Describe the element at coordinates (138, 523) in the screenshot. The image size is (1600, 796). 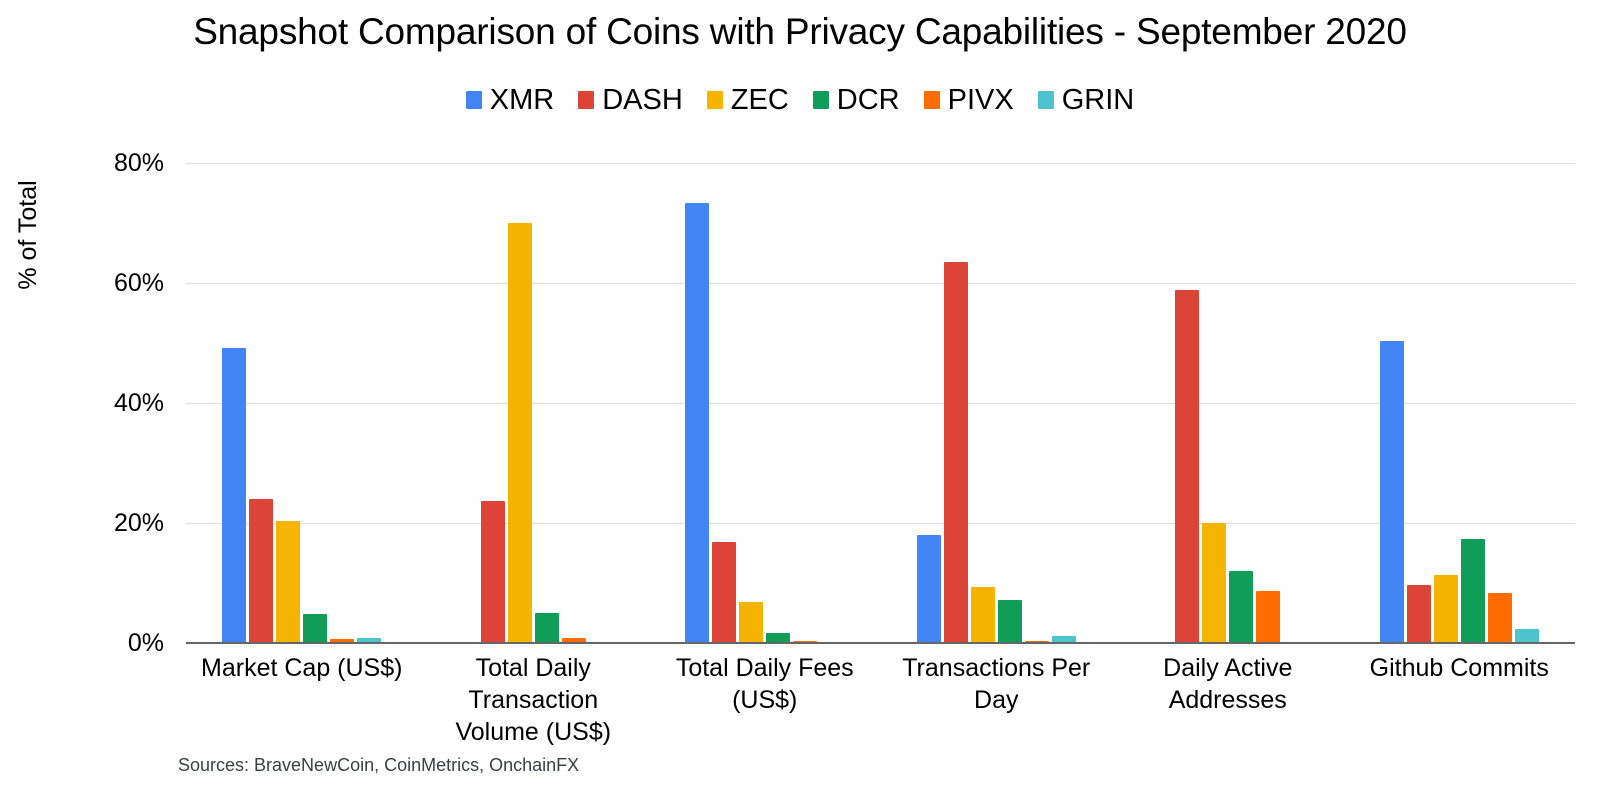
I see `y-axis-tick-label: 20%` at that location.